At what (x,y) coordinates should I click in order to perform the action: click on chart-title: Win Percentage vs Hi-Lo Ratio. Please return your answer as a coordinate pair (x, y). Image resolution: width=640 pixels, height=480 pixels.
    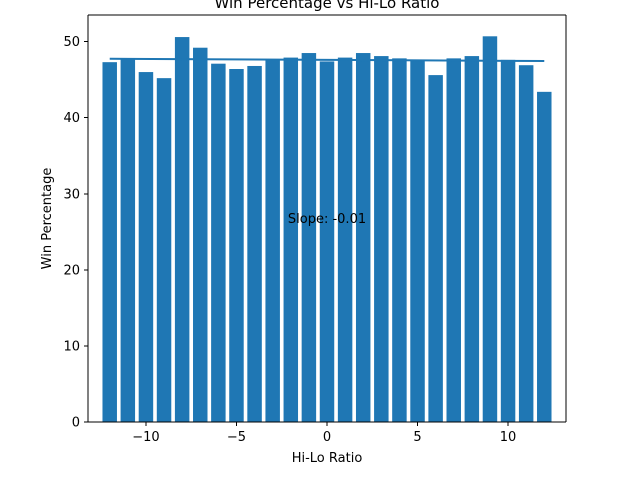
    Looking at the image, I should click on (327, 6).